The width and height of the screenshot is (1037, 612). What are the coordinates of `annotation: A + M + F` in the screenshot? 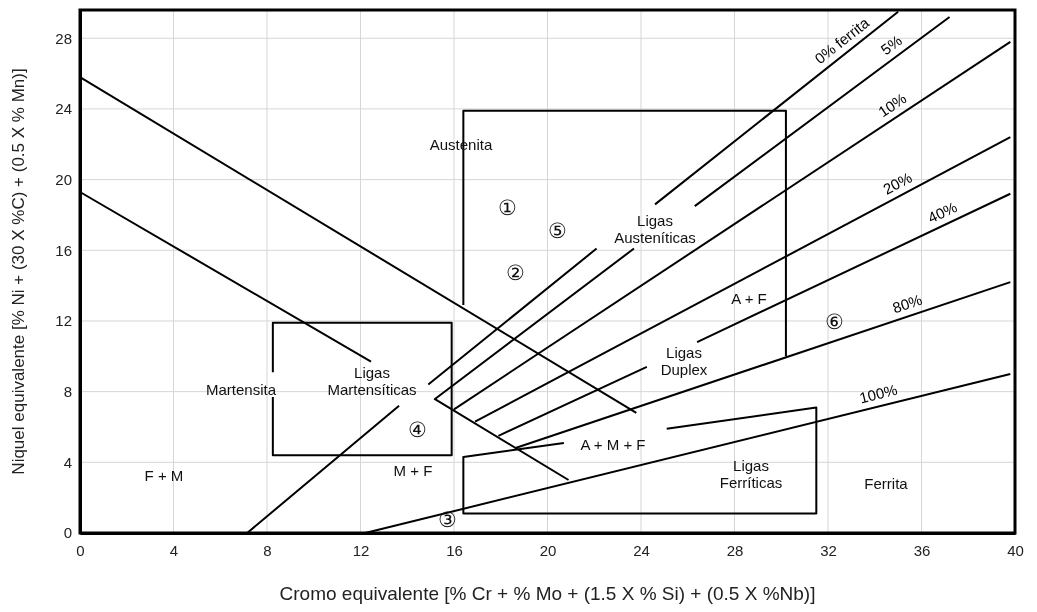 It's located at (613, 445).